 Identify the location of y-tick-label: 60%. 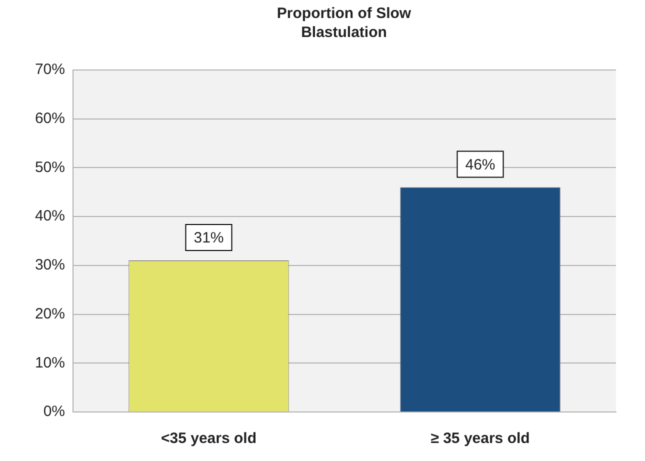
(49, 118).